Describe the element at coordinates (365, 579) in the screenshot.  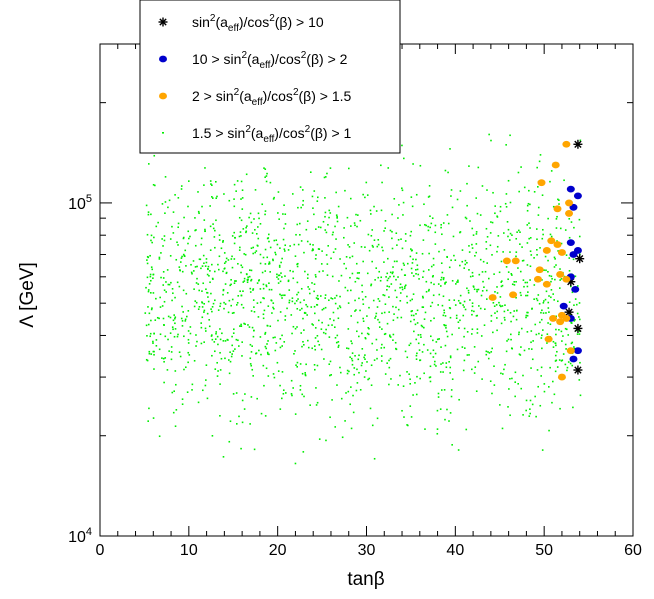
I see `x-axis-title: tanβ` at that location.